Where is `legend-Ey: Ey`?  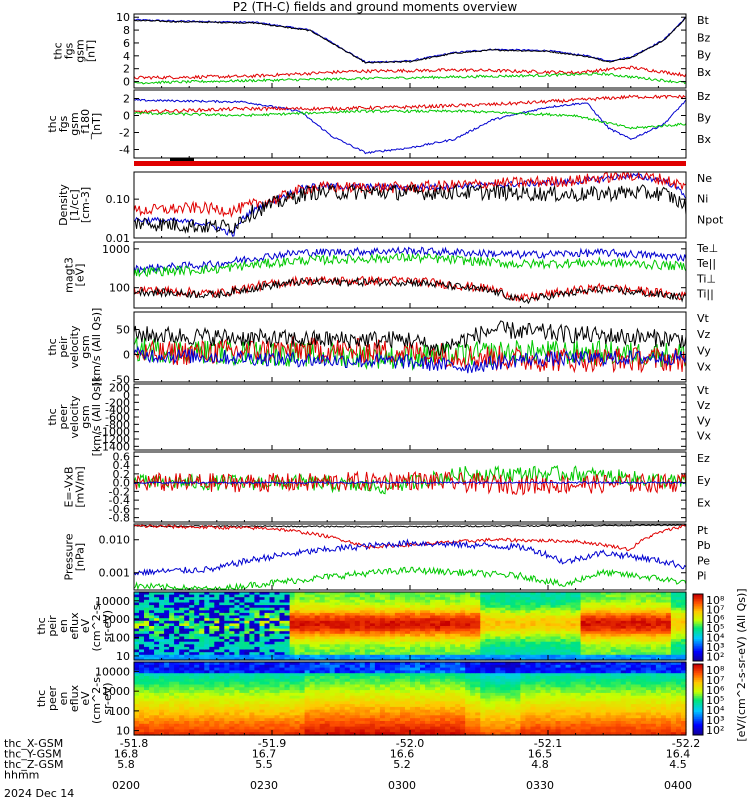
legend-Ey: Ey is located at coordinates (704, 480).